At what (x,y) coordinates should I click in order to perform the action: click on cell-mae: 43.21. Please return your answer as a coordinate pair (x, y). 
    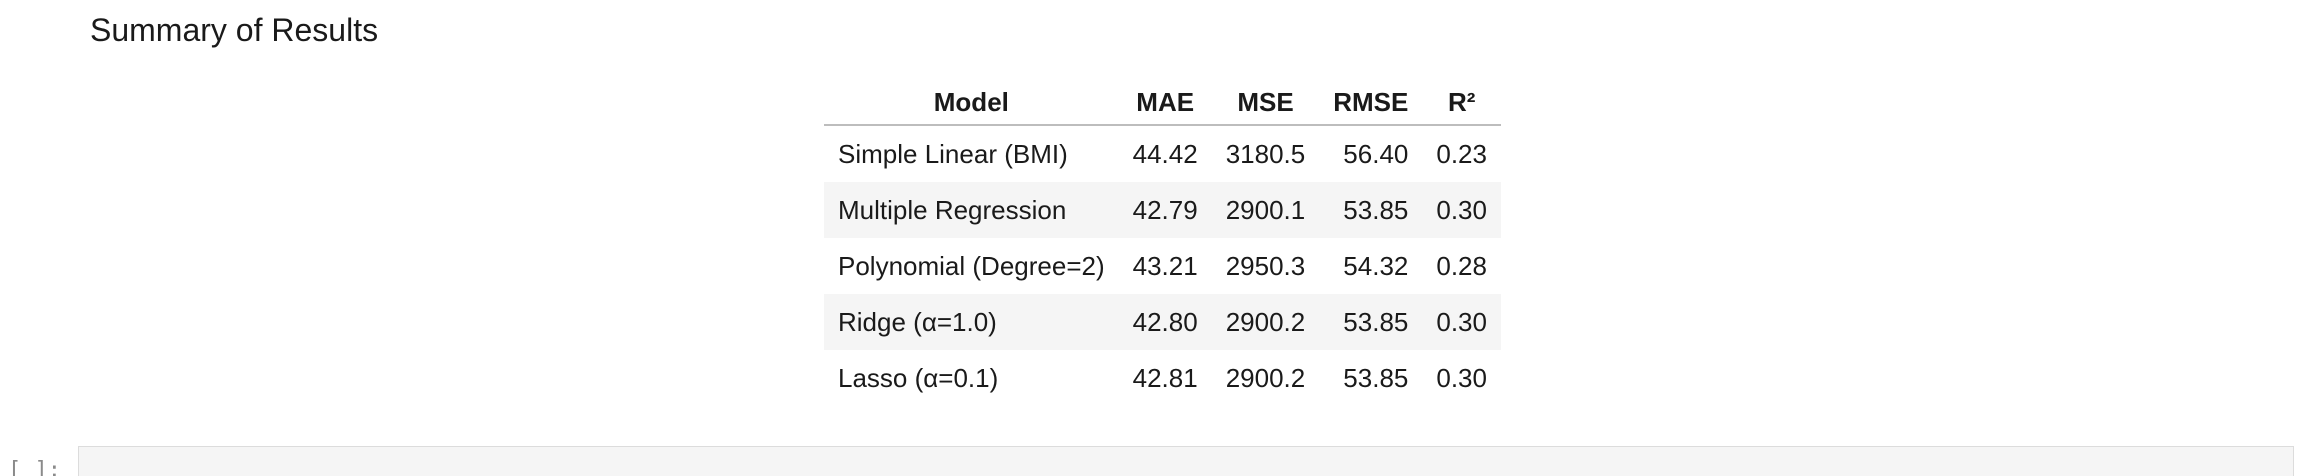
    Looking at the image, I should click on (1165, 265).